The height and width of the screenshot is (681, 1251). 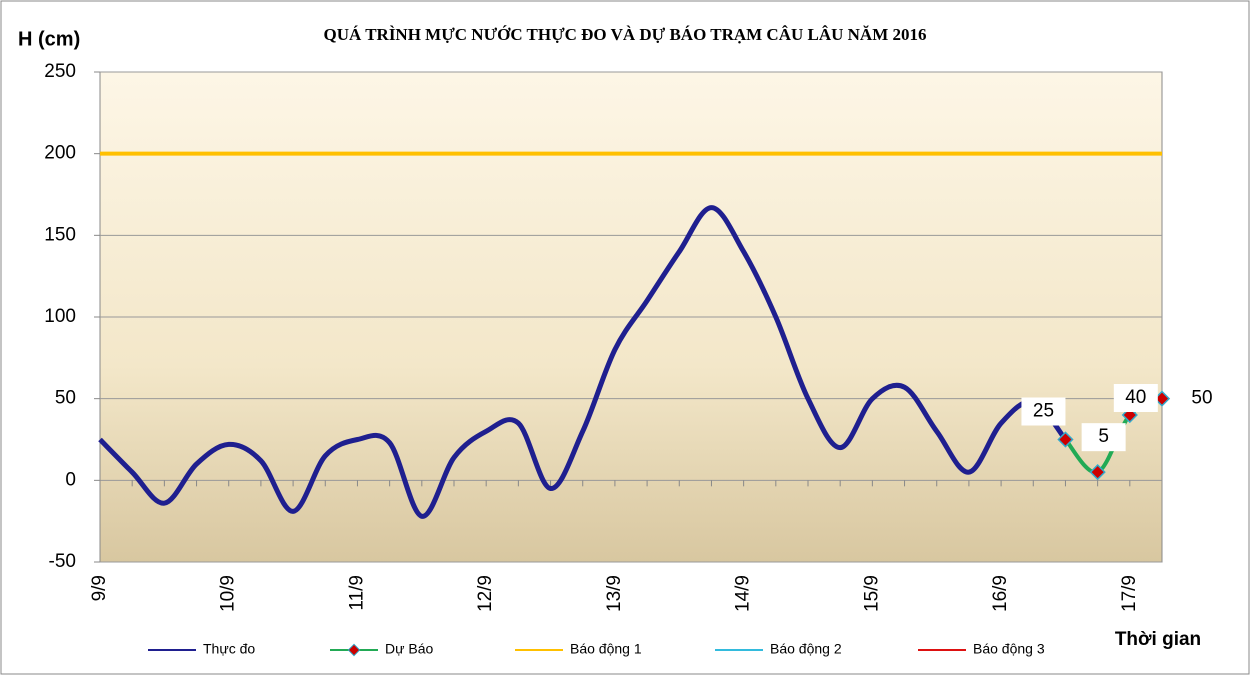 What do you see at coordinates (1201, 398) in the screenshot?
I see `data-label: 50` at bounding box center [1201, 398].